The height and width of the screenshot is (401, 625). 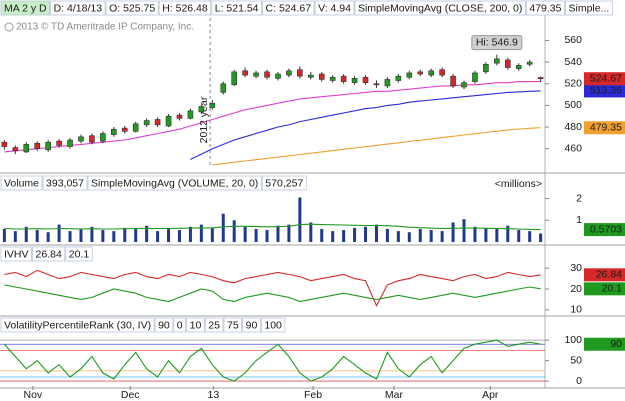 I want to click on legend-item: 10, so click(x=196, y=325).